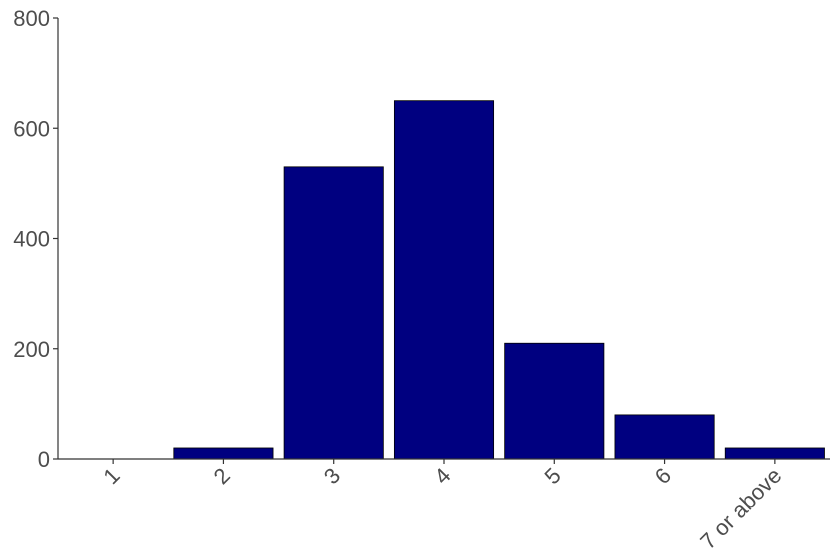 The image size is (832, 557). Describe the element at coordinates (31, 128) in the screenshot. I see `y-tick-label: 600` at that location.